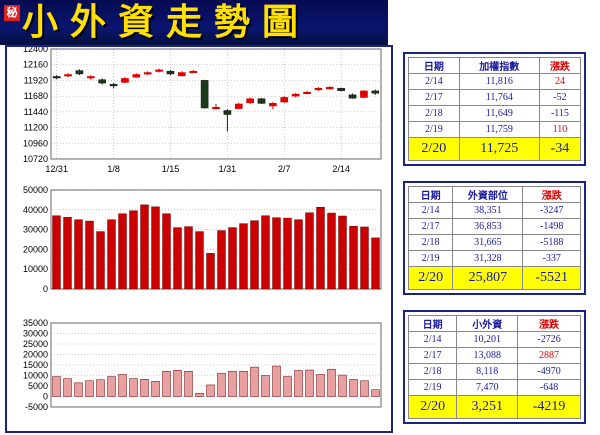 Image resolution: width=600 pixels, height=435 pixels. I want to click on table-row: 2/19 11,759 110, so click(495, 129).